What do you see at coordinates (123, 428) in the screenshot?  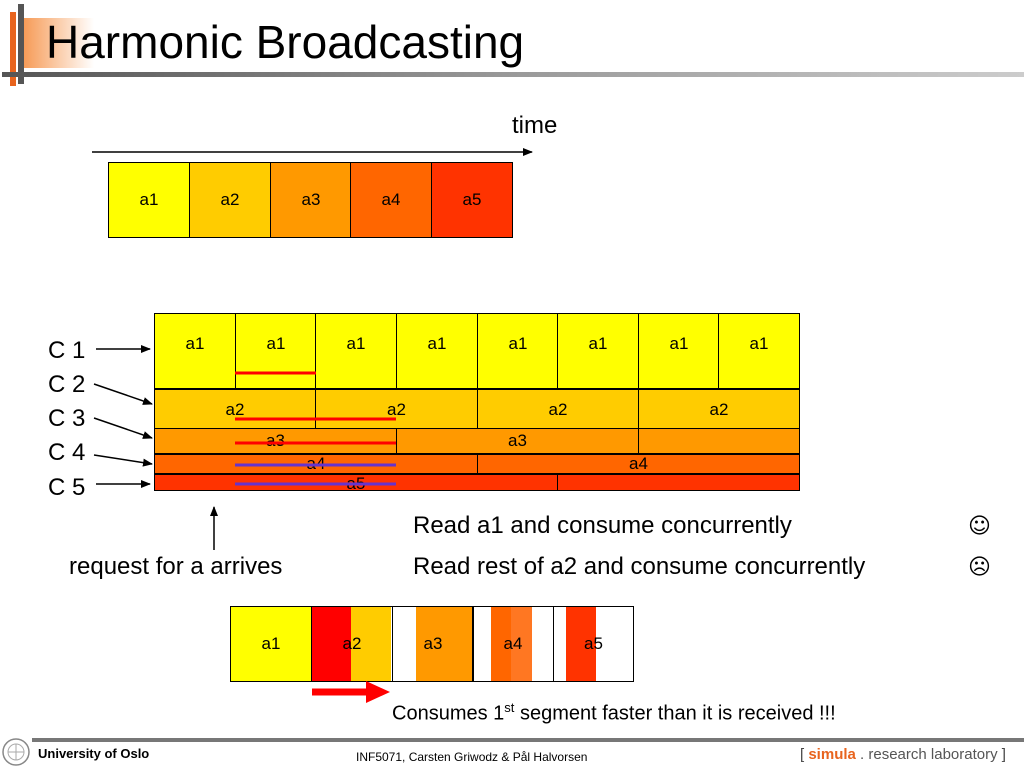 I see `c3-arrow` at bounding box center [123, 428].